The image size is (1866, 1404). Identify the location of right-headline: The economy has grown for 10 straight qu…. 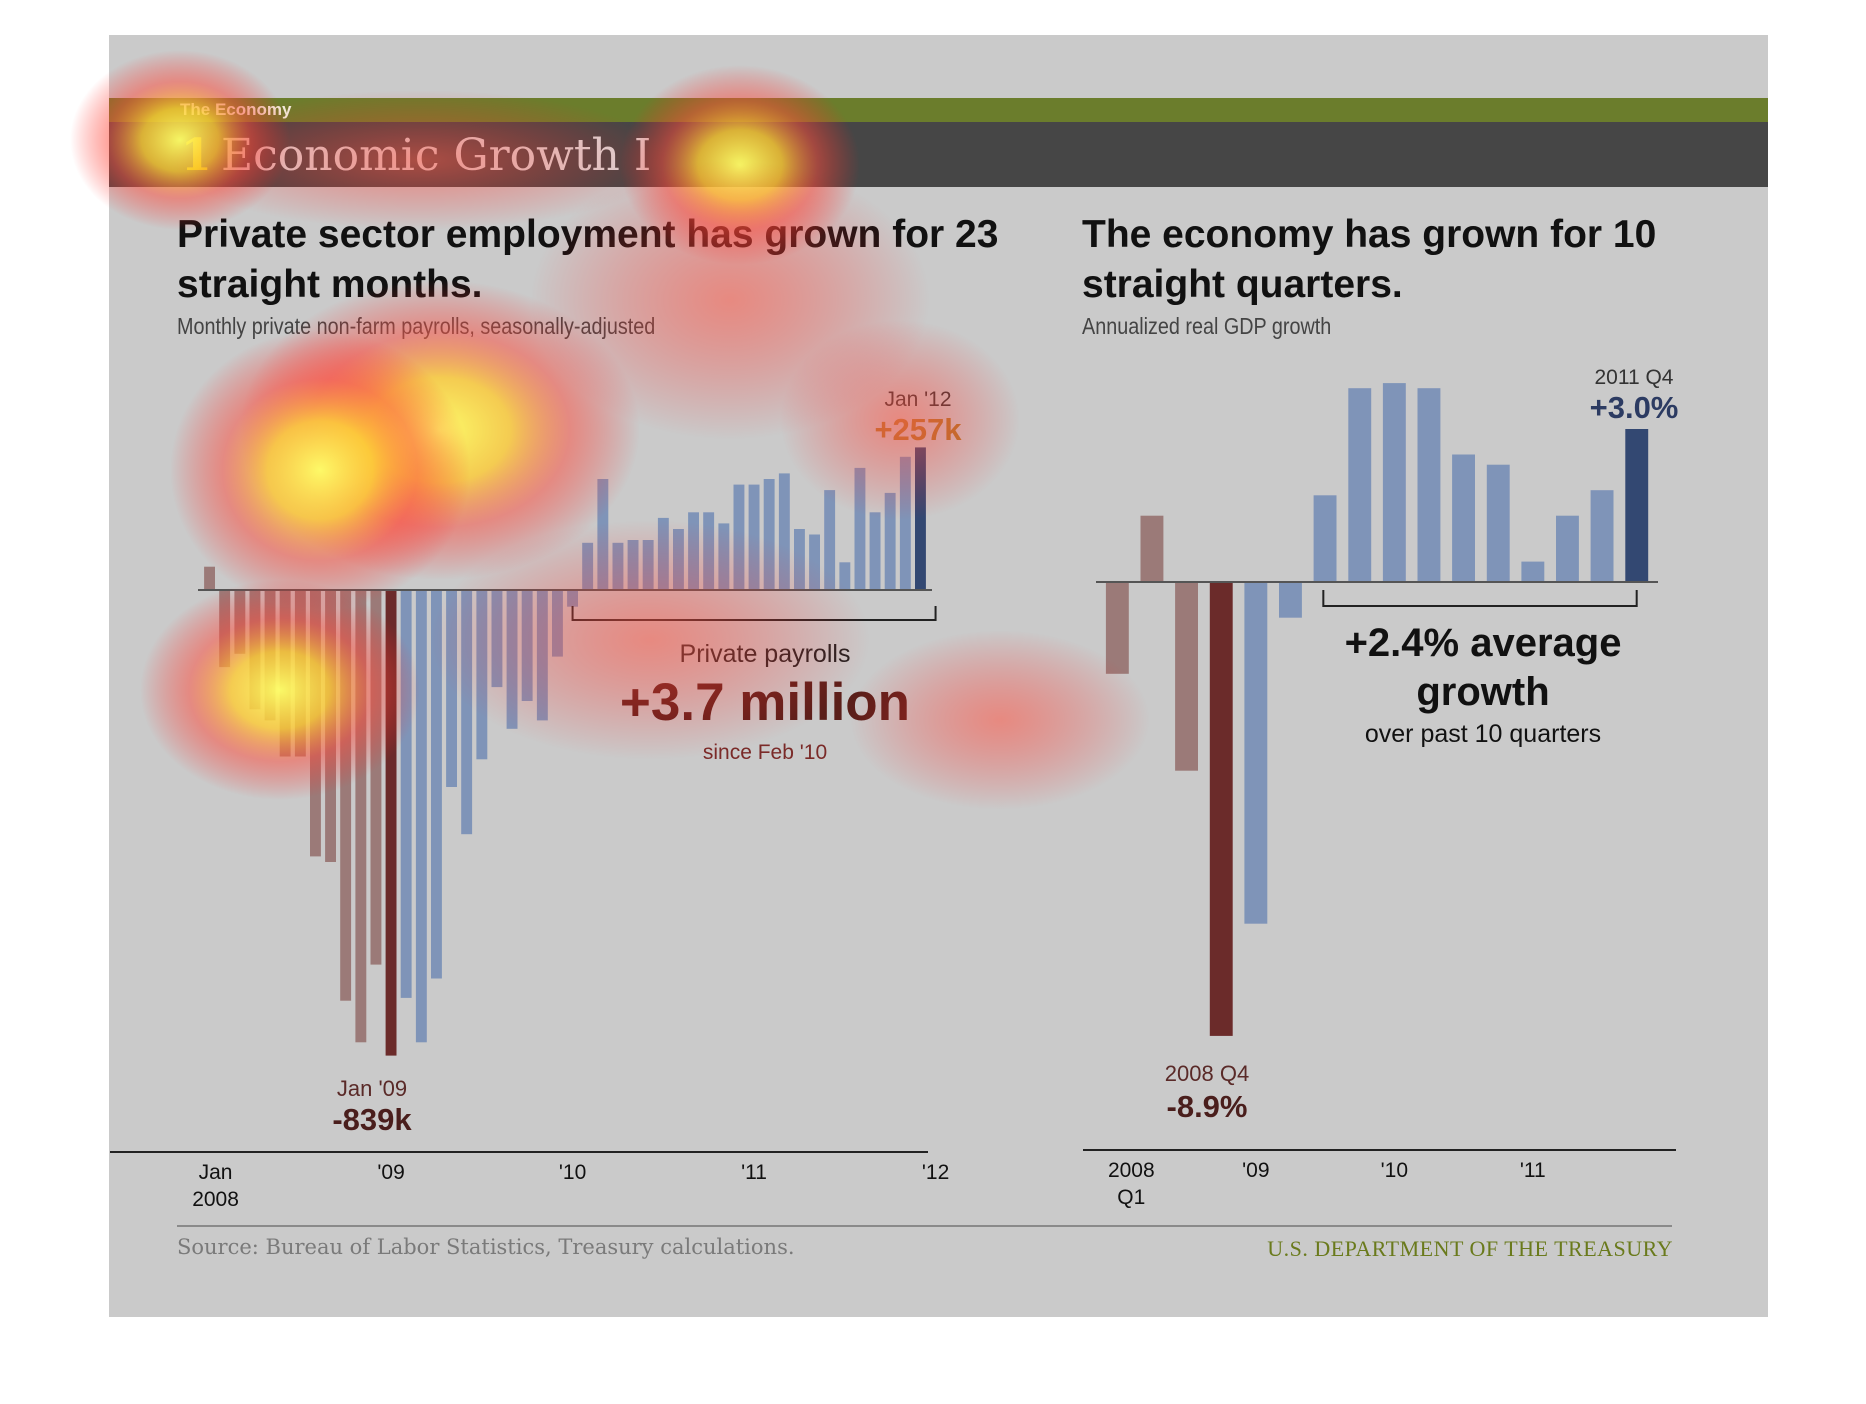
(1369, 259).